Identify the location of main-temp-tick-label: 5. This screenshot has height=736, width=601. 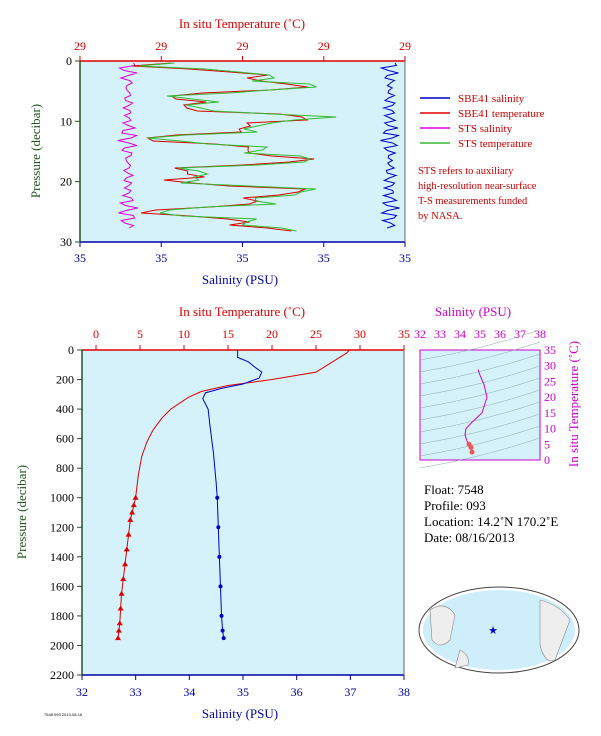
(140, 334).